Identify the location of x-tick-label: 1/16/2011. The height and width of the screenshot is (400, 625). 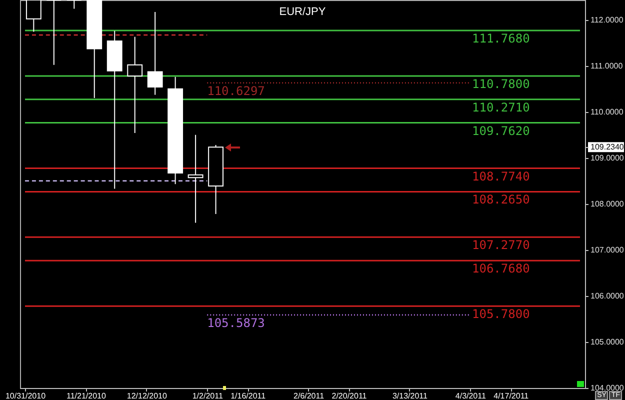
(248, 396).